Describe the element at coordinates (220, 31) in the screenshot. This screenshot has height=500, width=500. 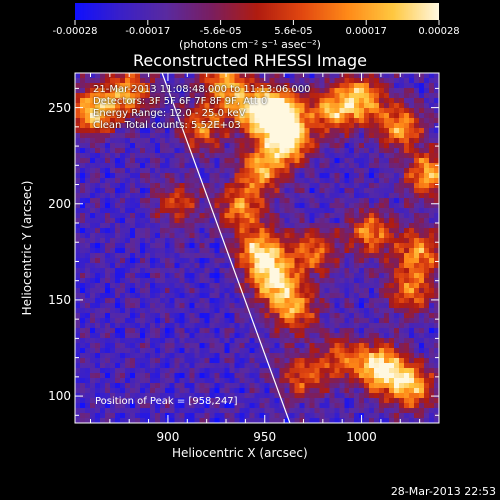
I see `colorbar-tick-label: -5.6e-05` at that location.